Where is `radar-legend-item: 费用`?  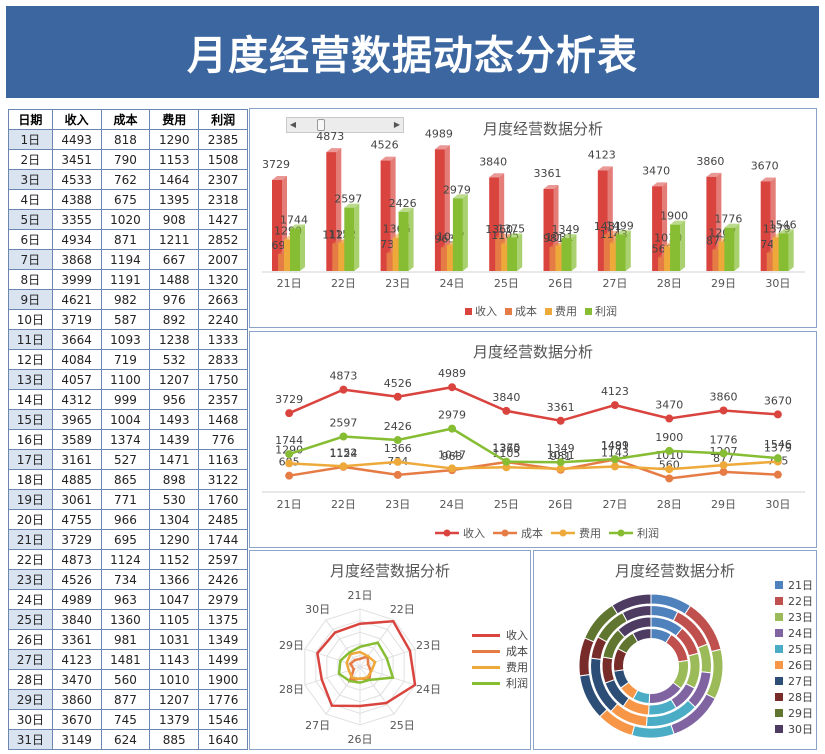 radar-legend-item: 费用 is located at coordinates (500, 667).